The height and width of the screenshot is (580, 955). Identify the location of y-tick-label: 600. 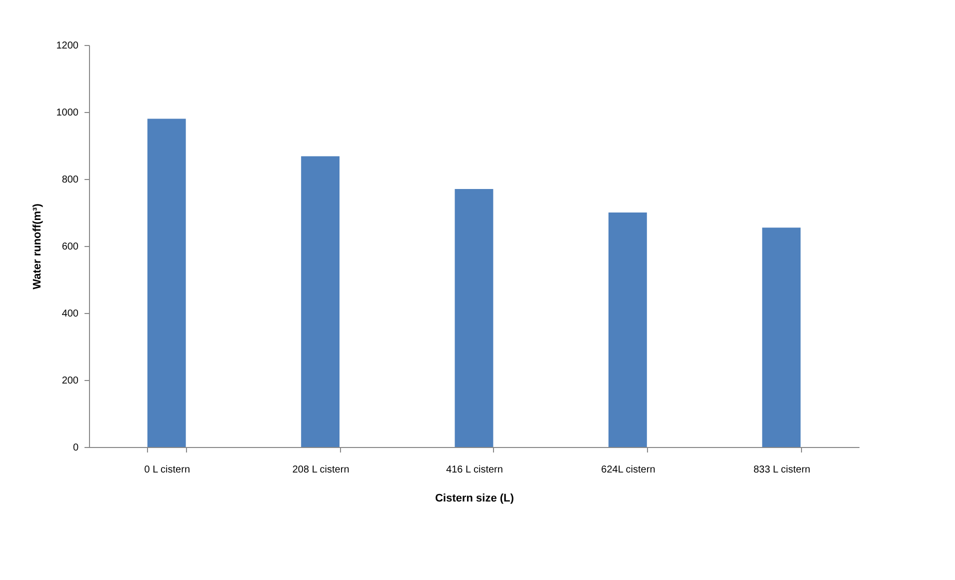
(70, 247).